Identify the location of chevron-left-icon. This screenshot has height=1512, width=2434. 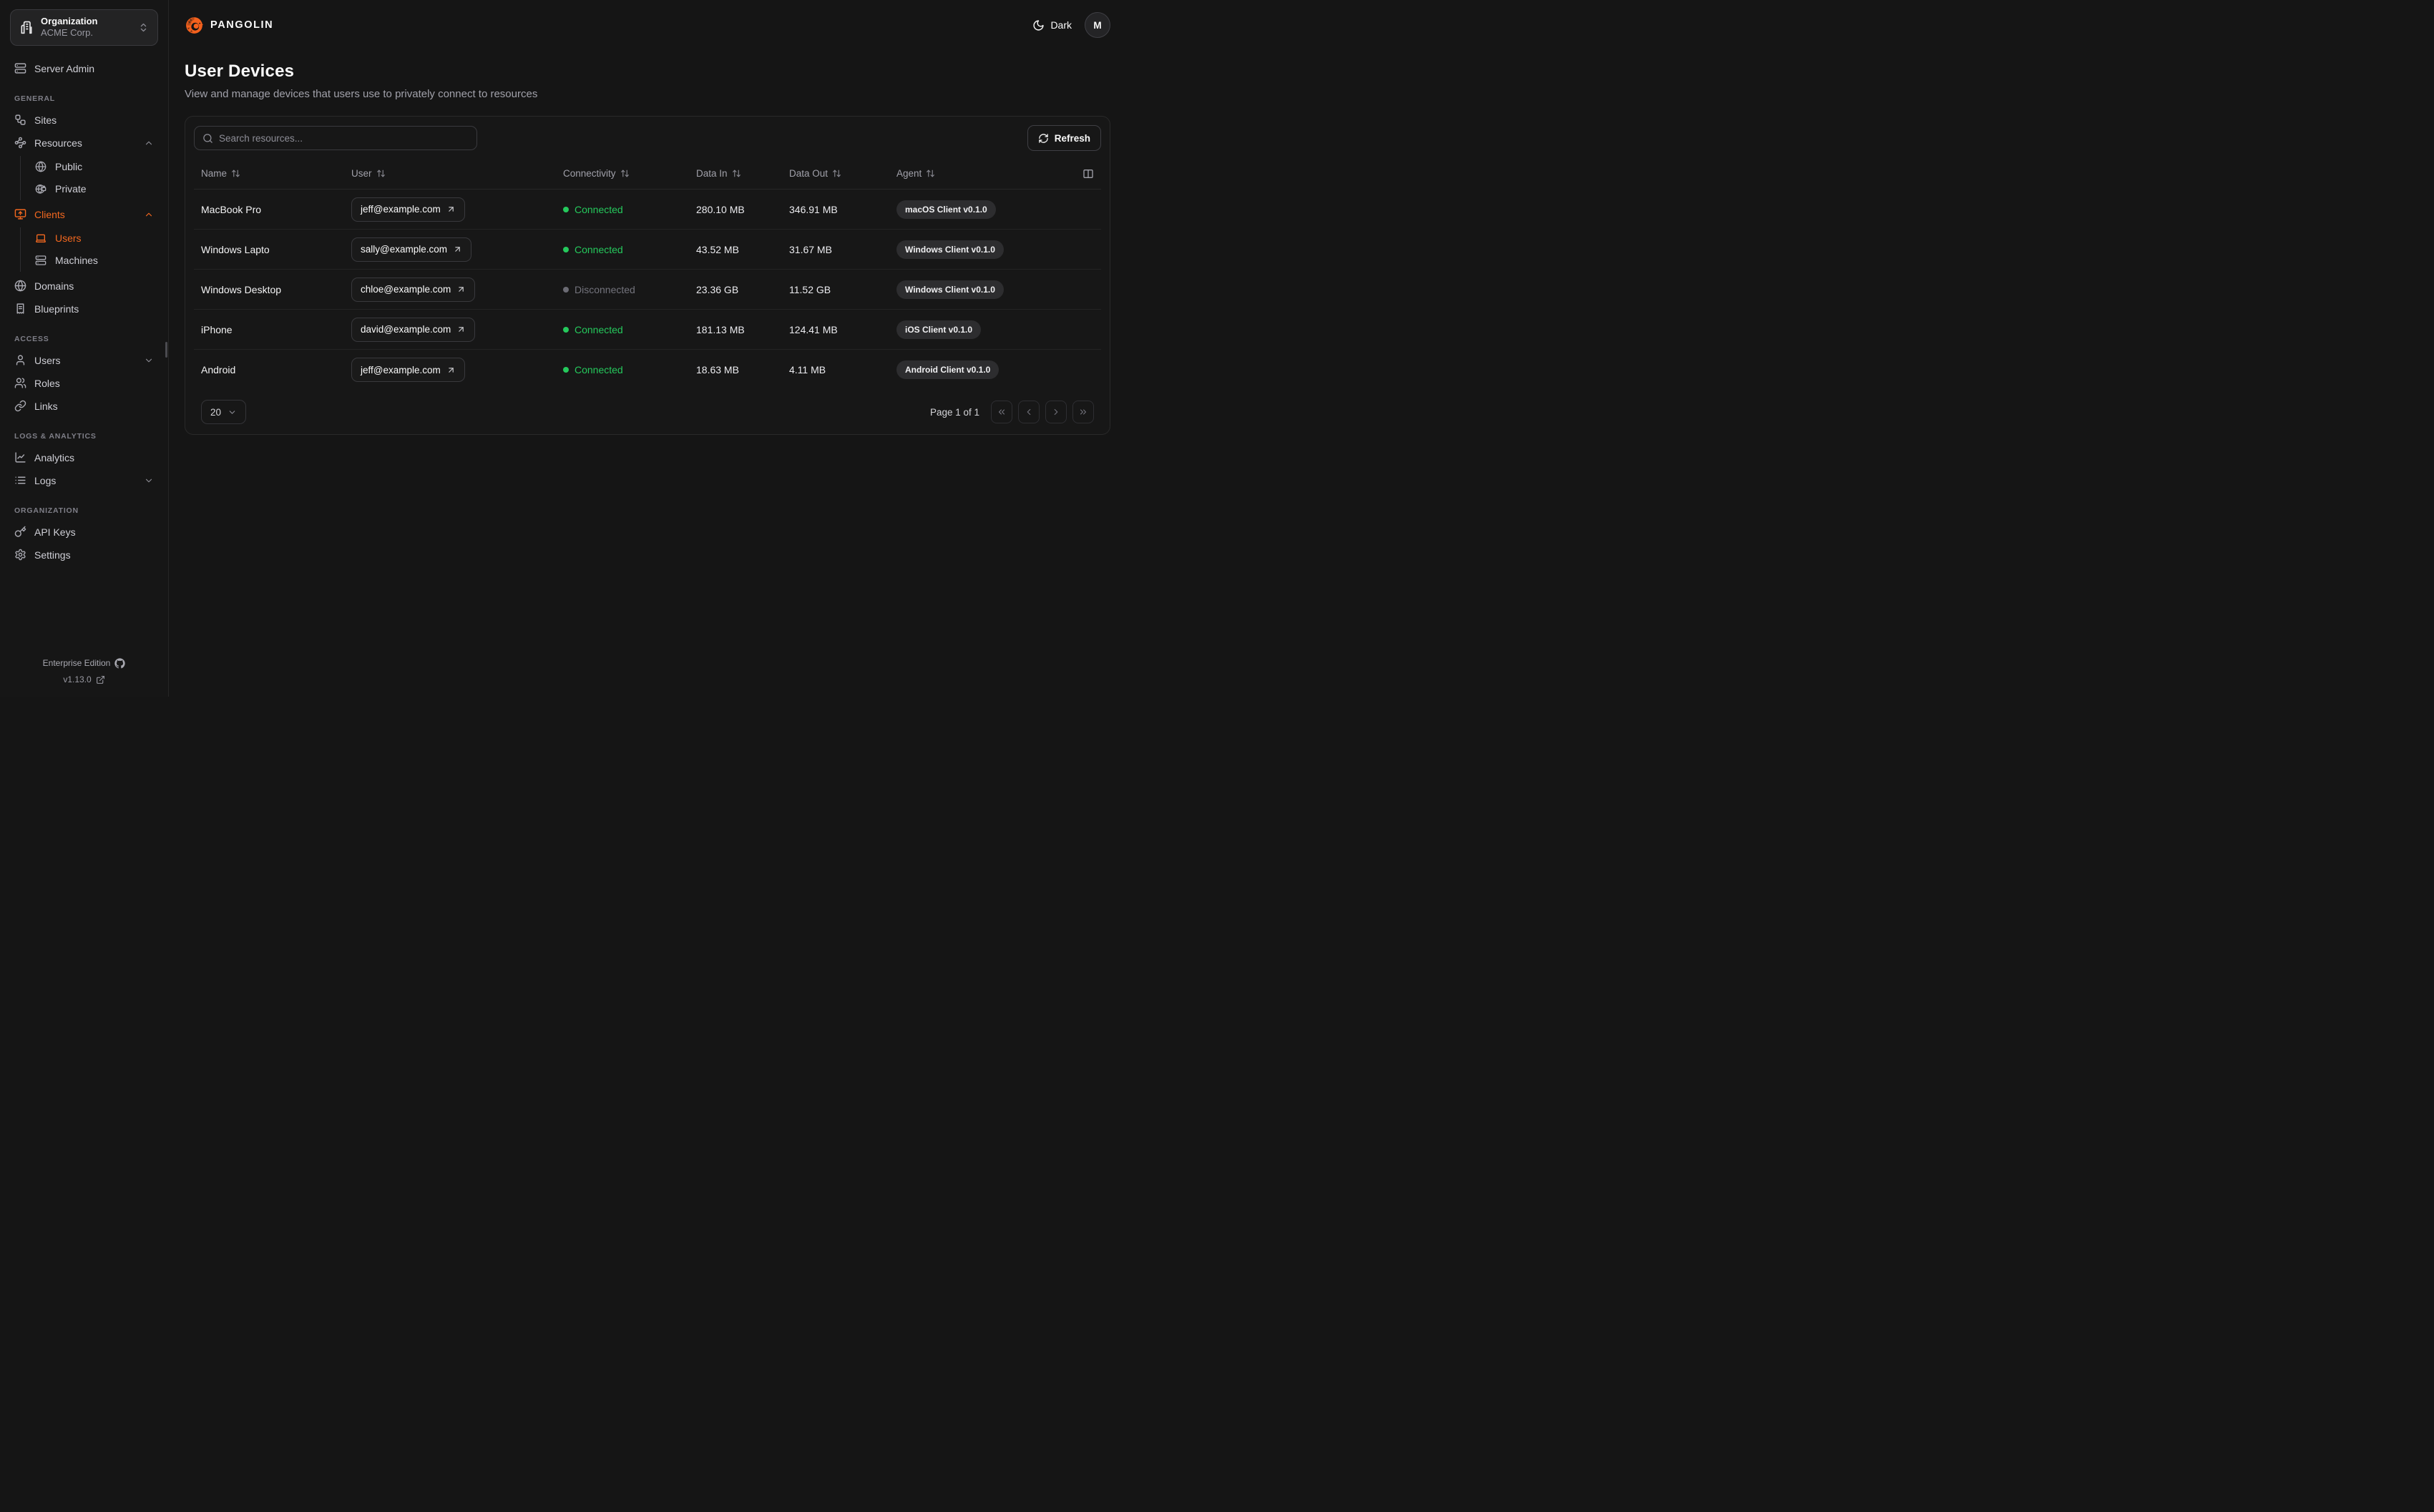
(1029, 412).